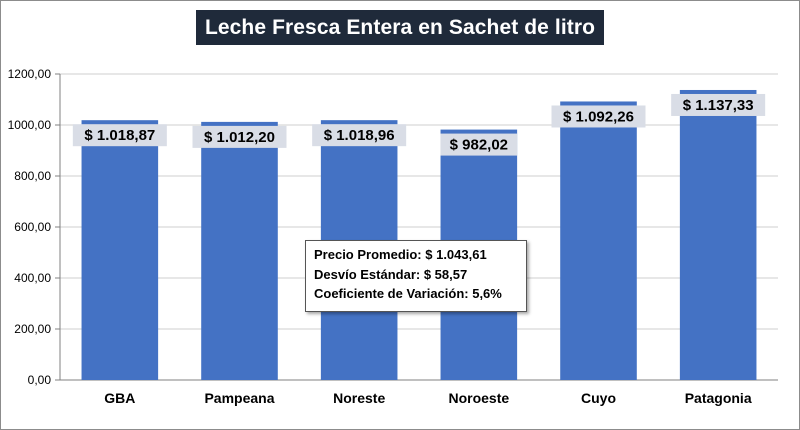 Image resolution: width=800 pixels, height=430 pixels. I want to click on y-tick-label: 200,00, so click(32, 329).